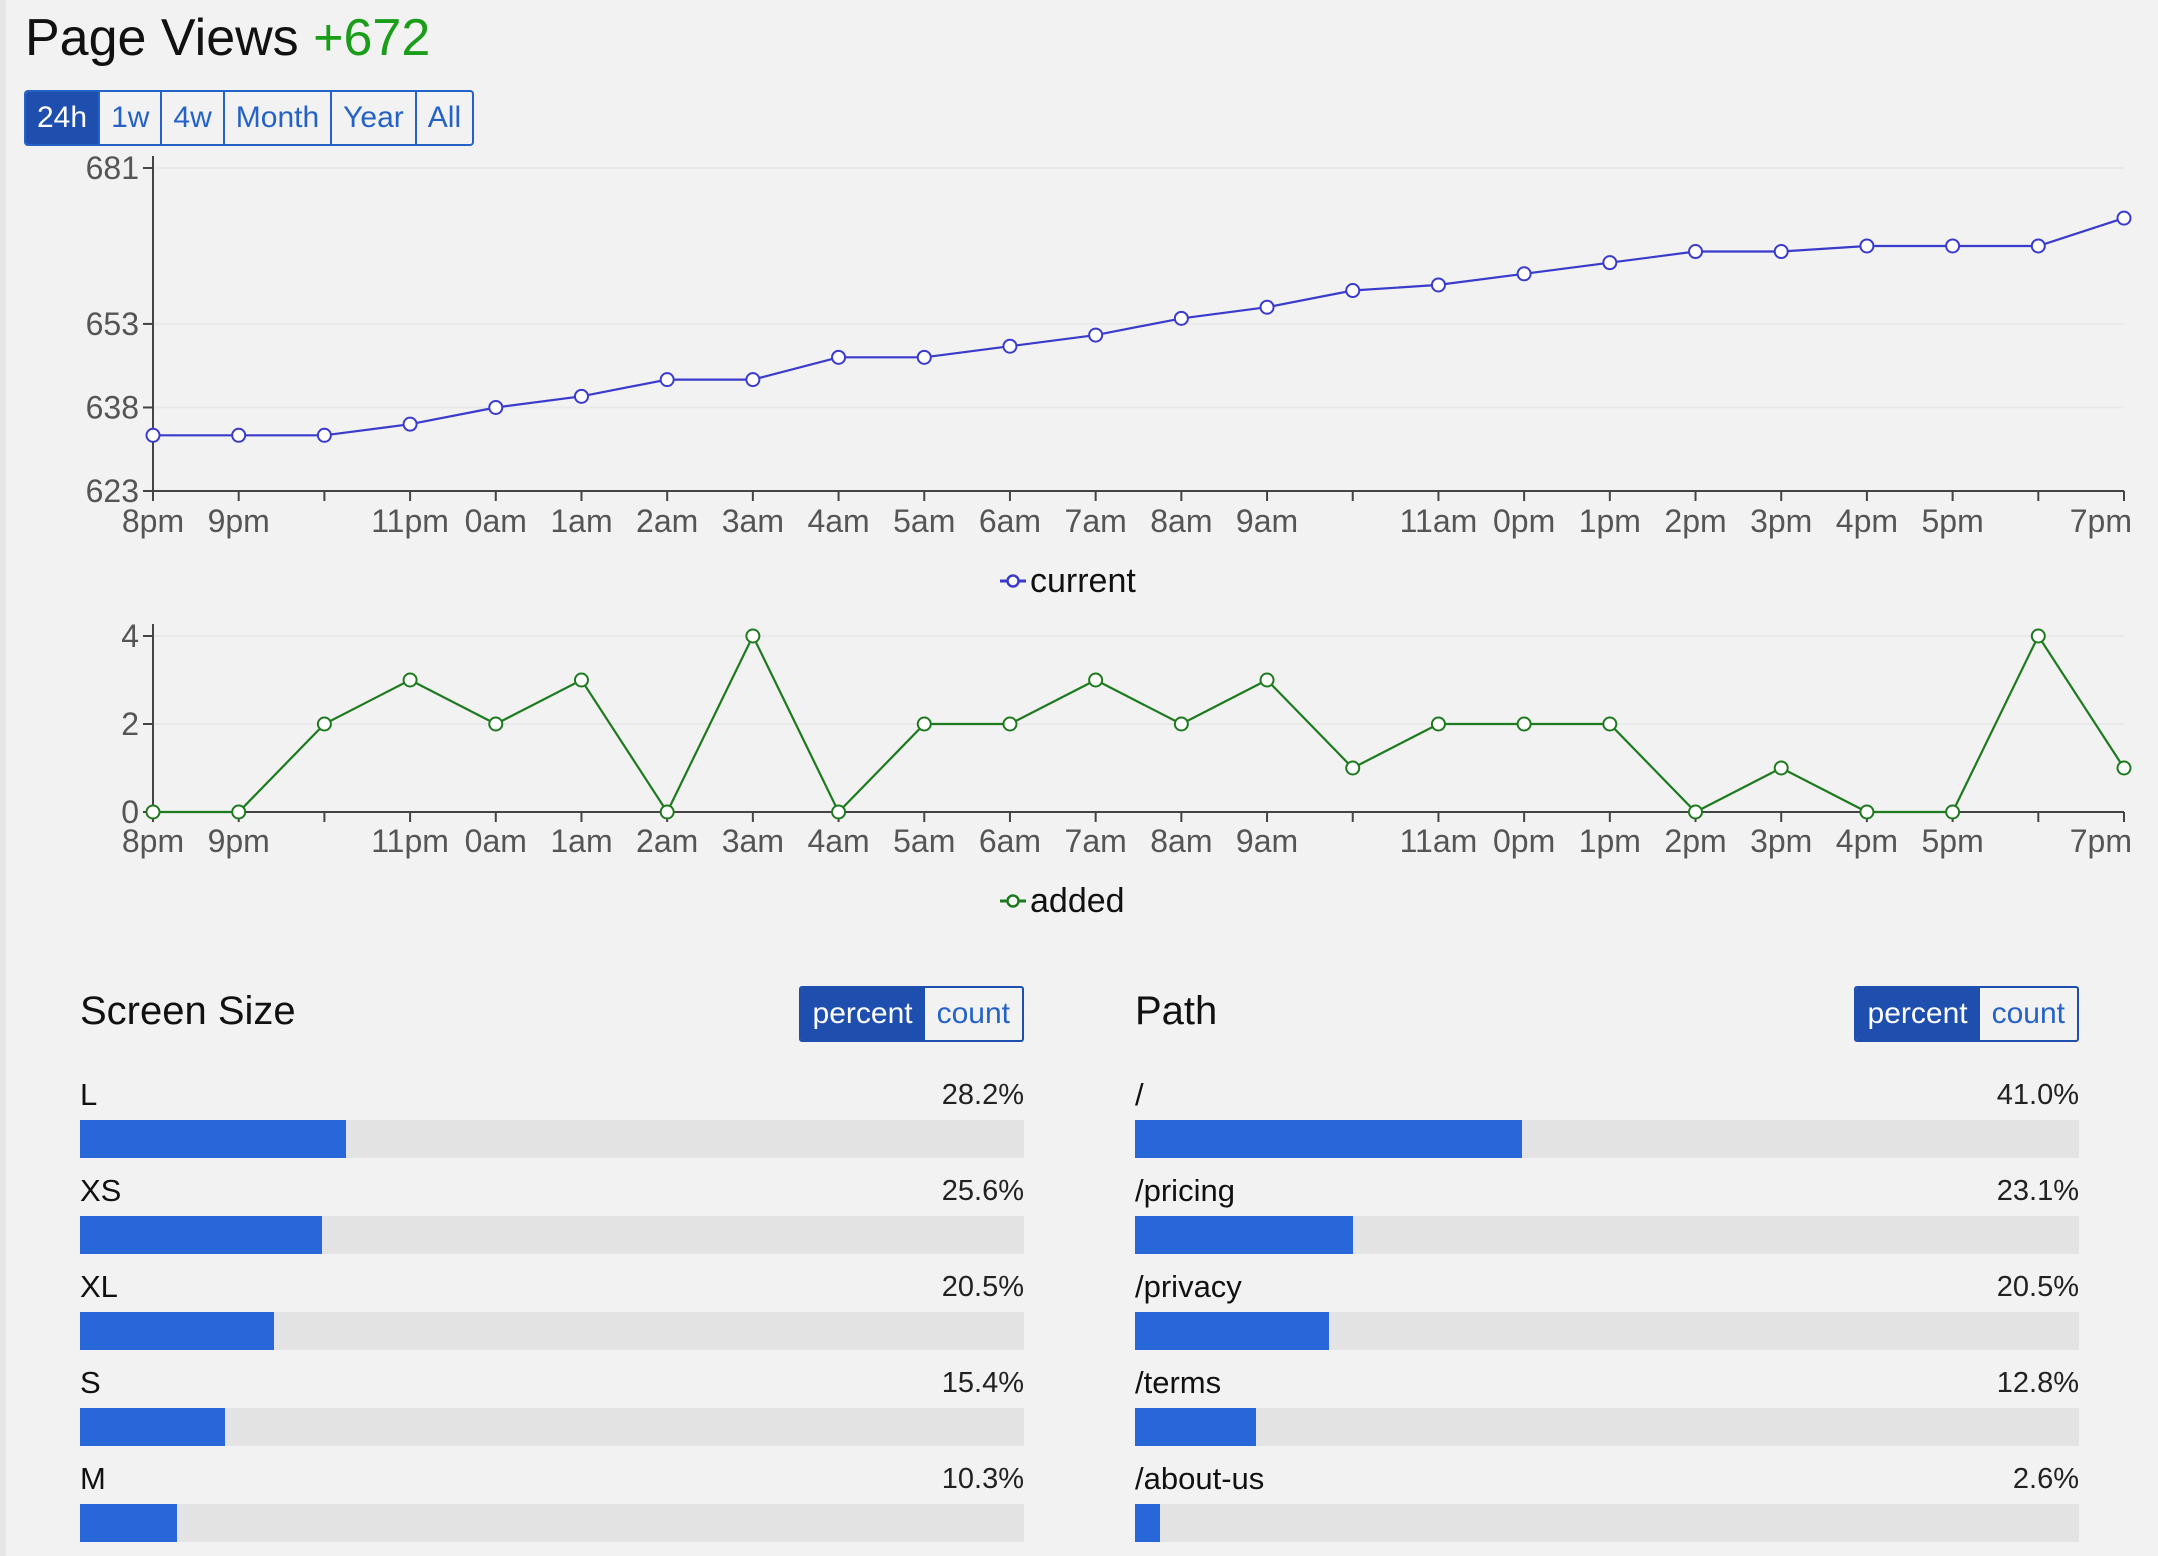  Describe the element at coordinates (581, 521) in the screenshot. I see `current-x-tick-label: 1am` at that location.